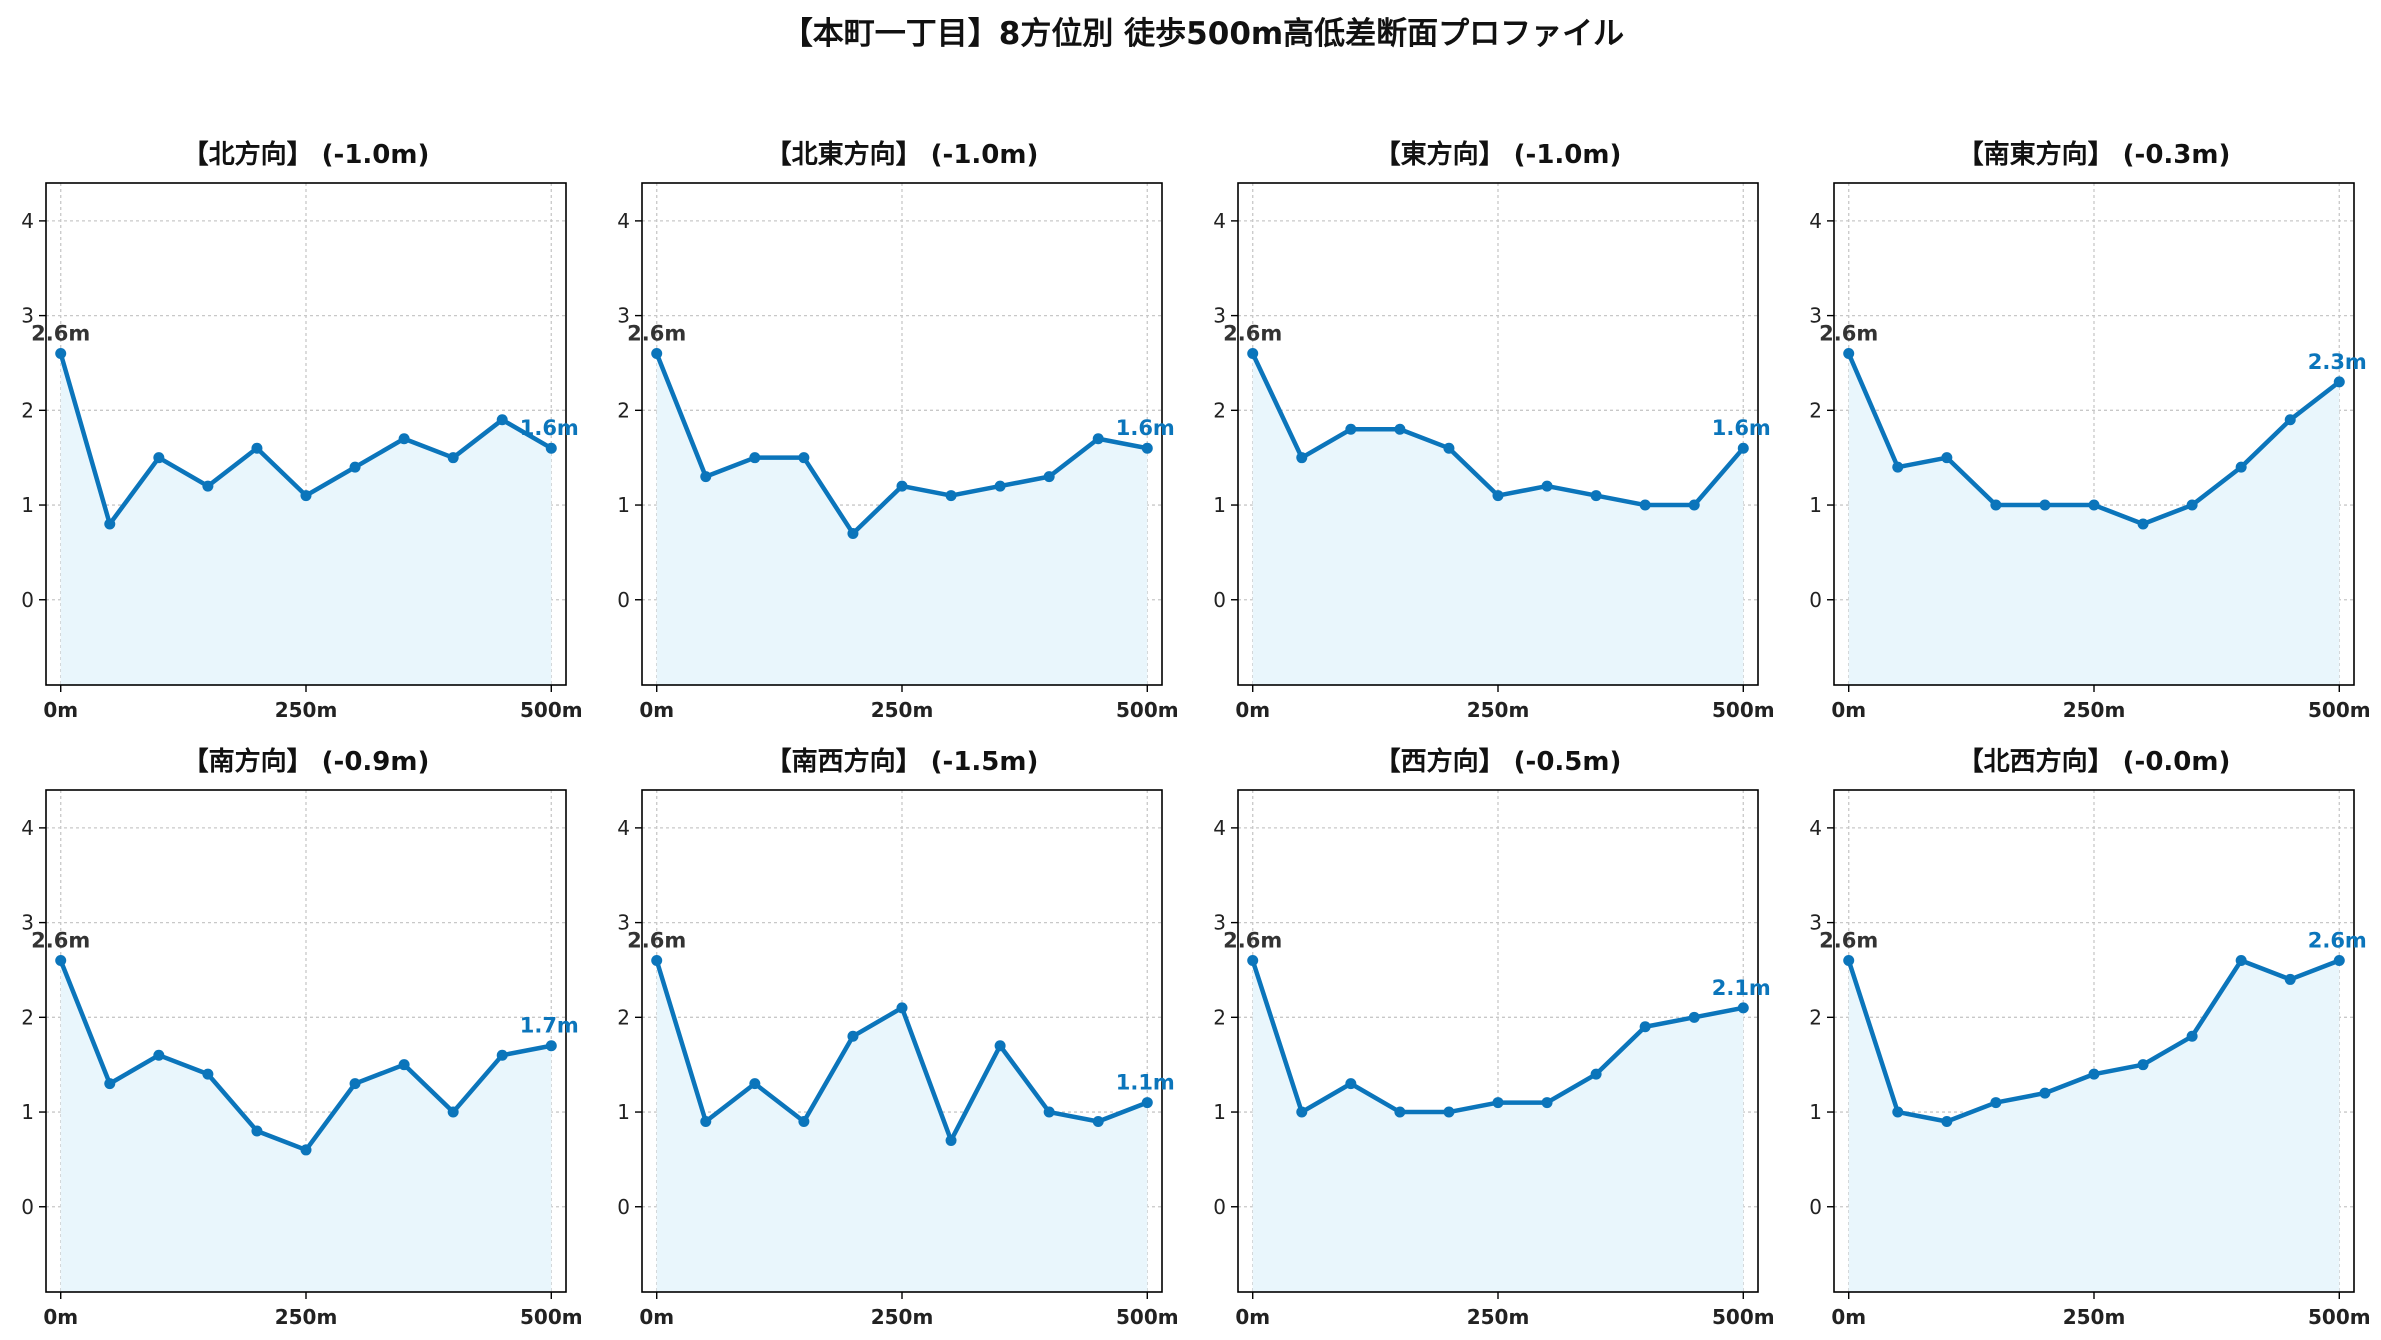 This screenshot has width=2381, height=1340. I want to click on panel-5: 【南方向】 (-0.9m) 0 1 2 3 4 0m 250m 500m 2.6m 1.7m, so click(301, 1037).